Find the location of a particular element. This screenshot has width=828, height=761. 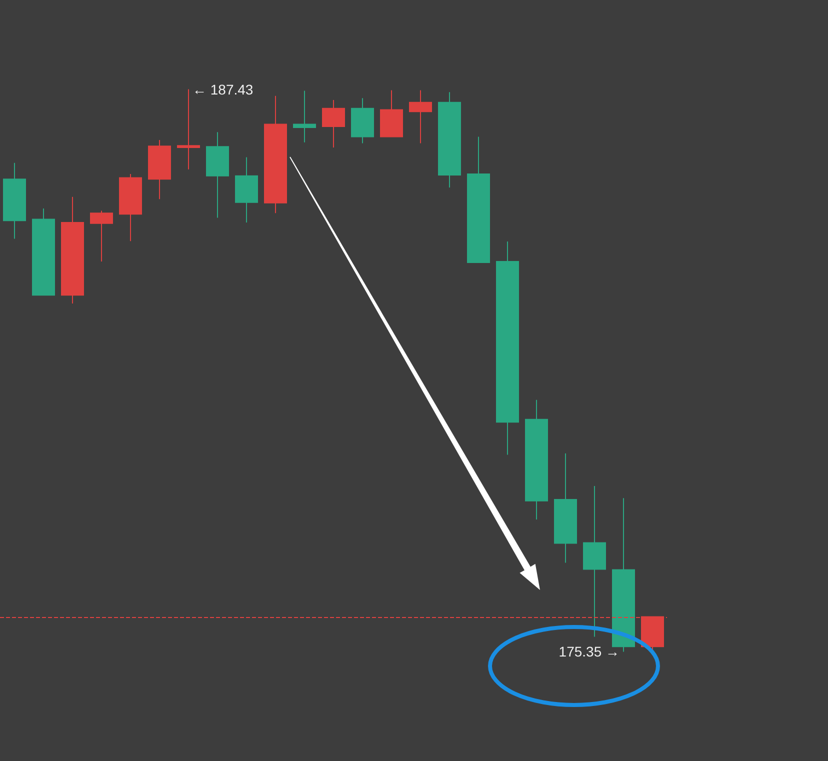

annotation: ← 187.43 is located at coordinates (223, 89).